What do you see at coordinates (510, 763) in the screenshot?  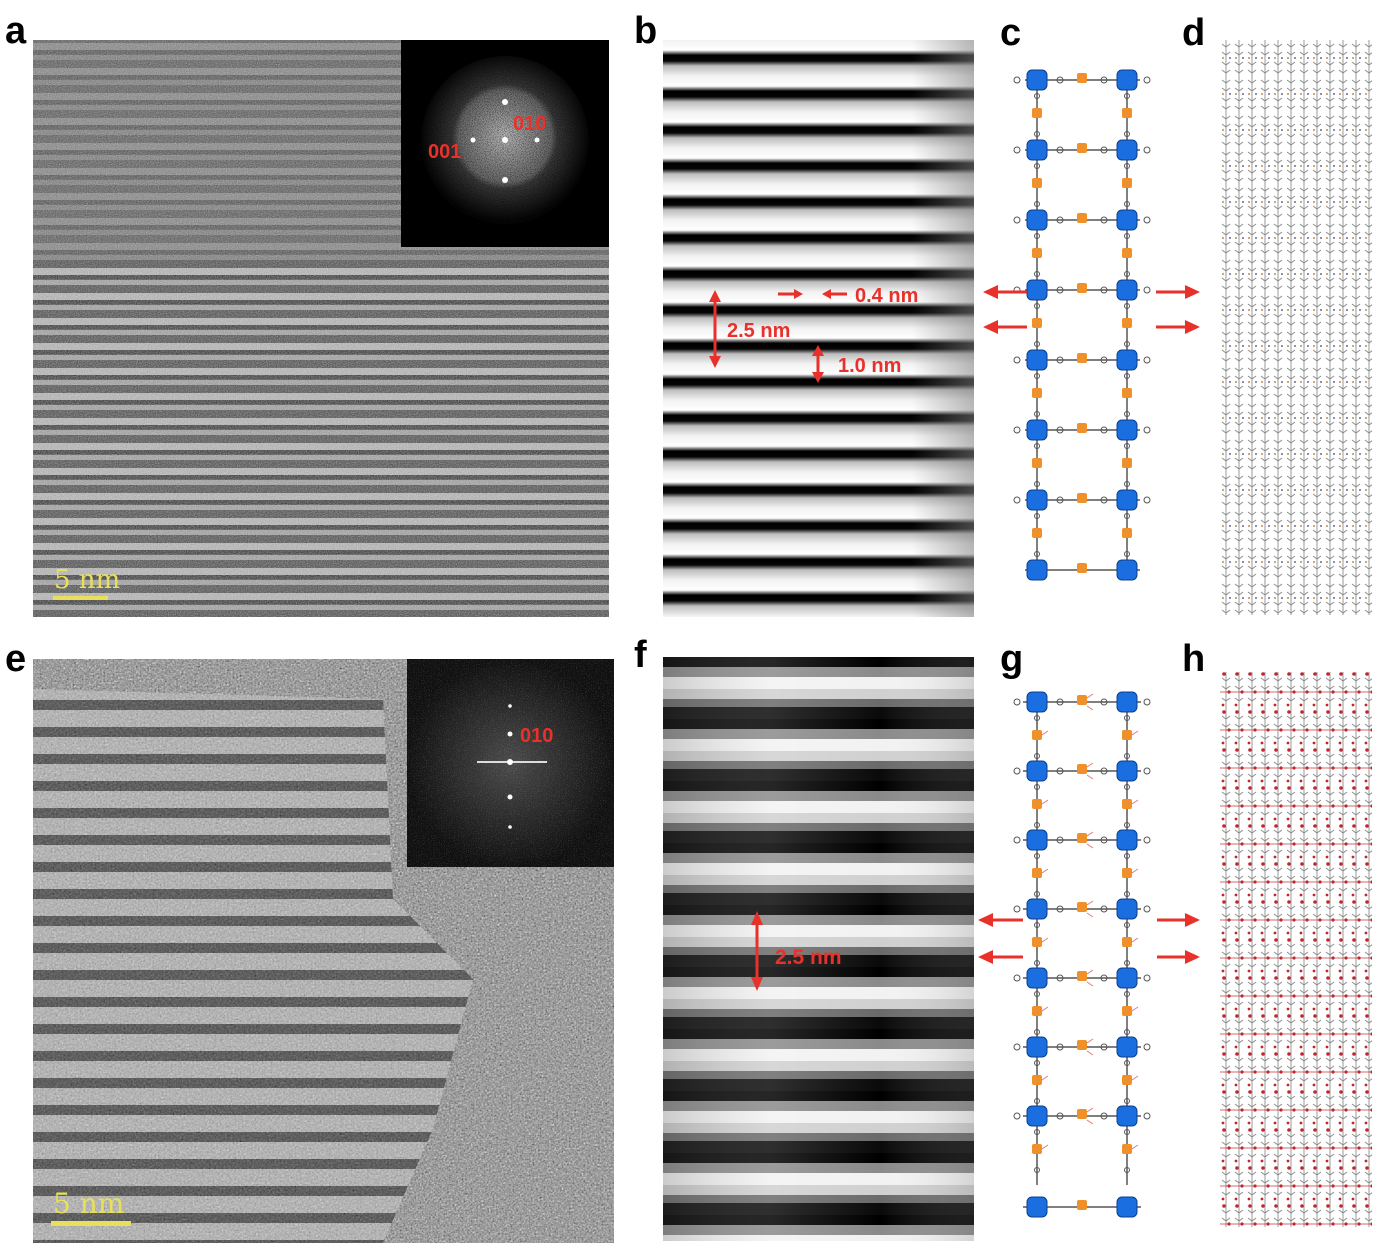 I see `fft-inset-e: 010` at bounding box center [510, 763].